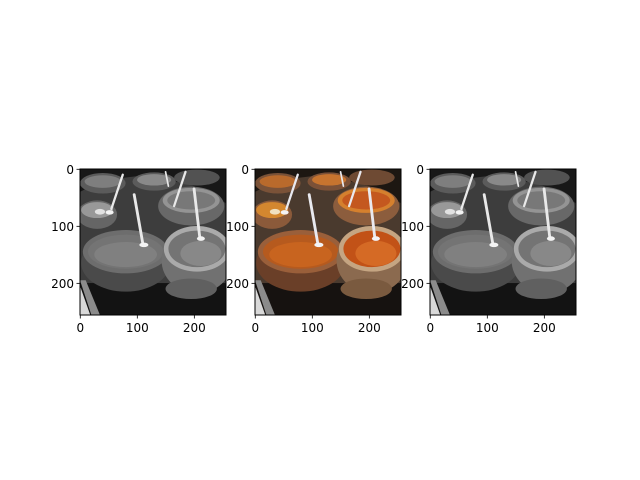 The height and width of the screenshot is (480, 640). I want to click on left-image, so click(153, 242).